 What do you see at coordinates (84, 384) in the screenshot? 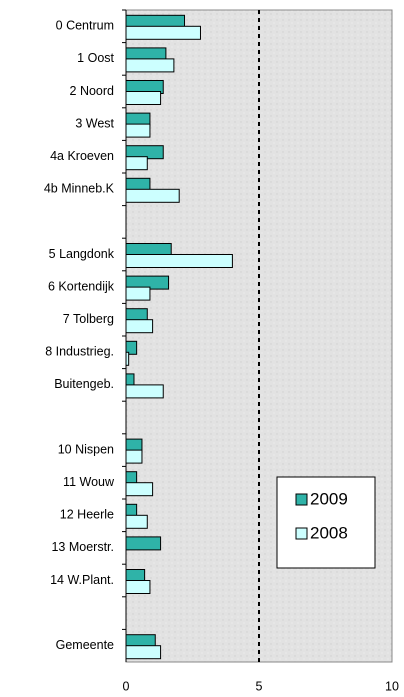
I see `y-tick-label: Buitengeb.` at bounding box center [84, 384].